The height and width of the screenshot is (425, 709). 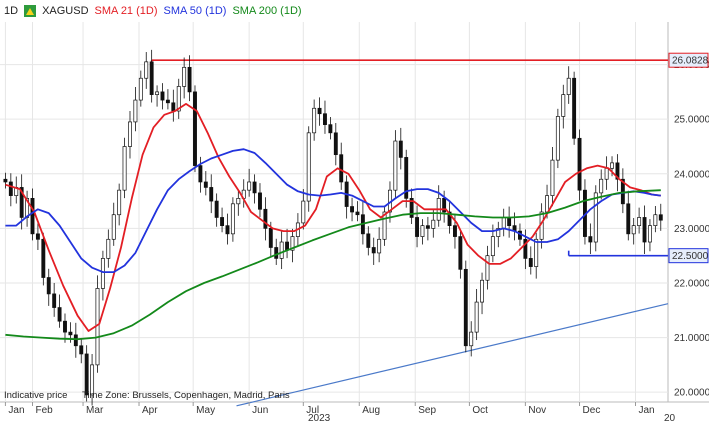 I want to click on next-year-label: 20, so click(x=670, y=418).